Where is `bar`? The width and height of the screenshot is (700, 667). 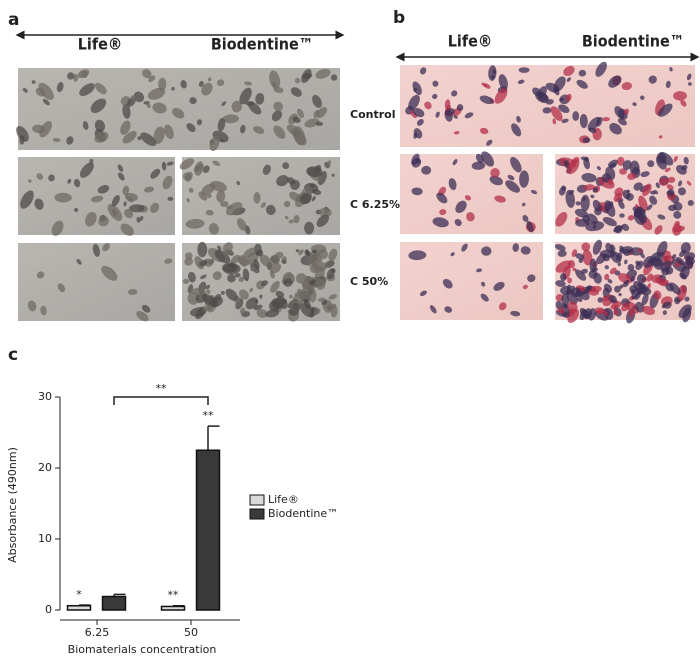 bar is located at coordinates (208, 530).